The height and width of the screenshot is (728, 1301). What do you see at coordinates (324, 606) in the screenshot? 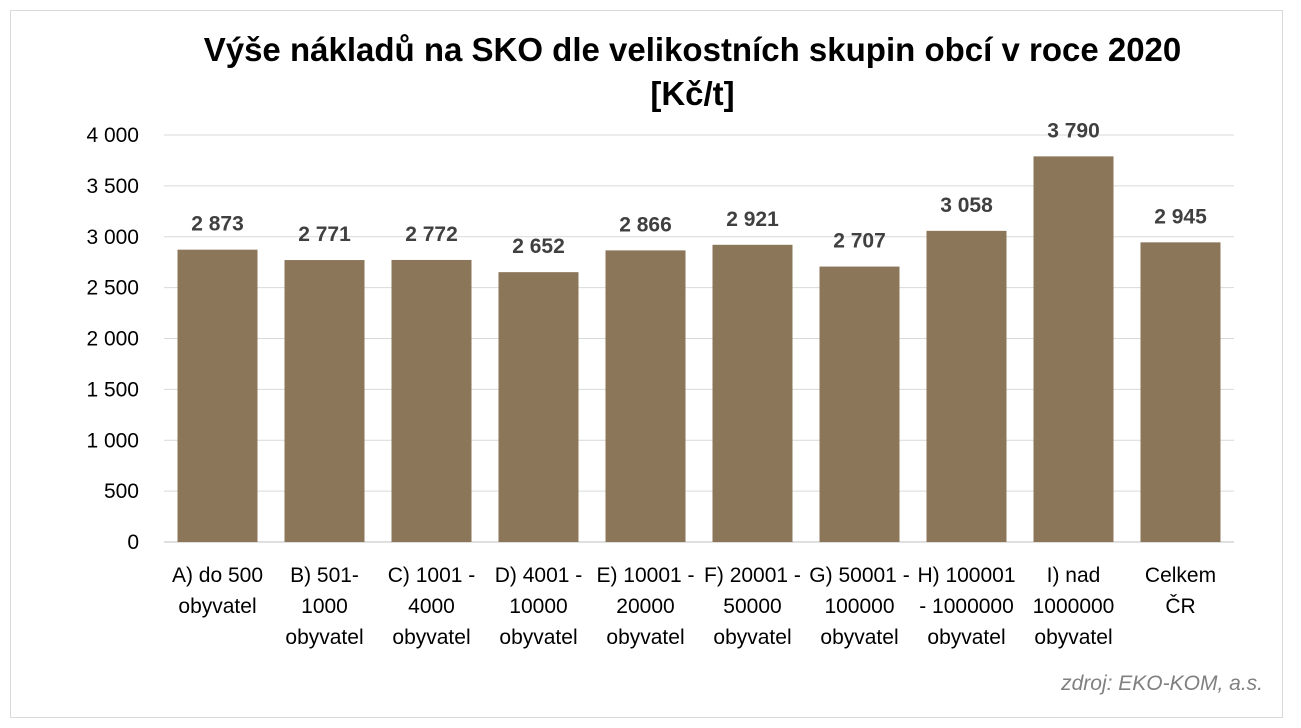
I see `x-tick-label: B) 501-1000 obyvatel` at bounding box center [324, 606].